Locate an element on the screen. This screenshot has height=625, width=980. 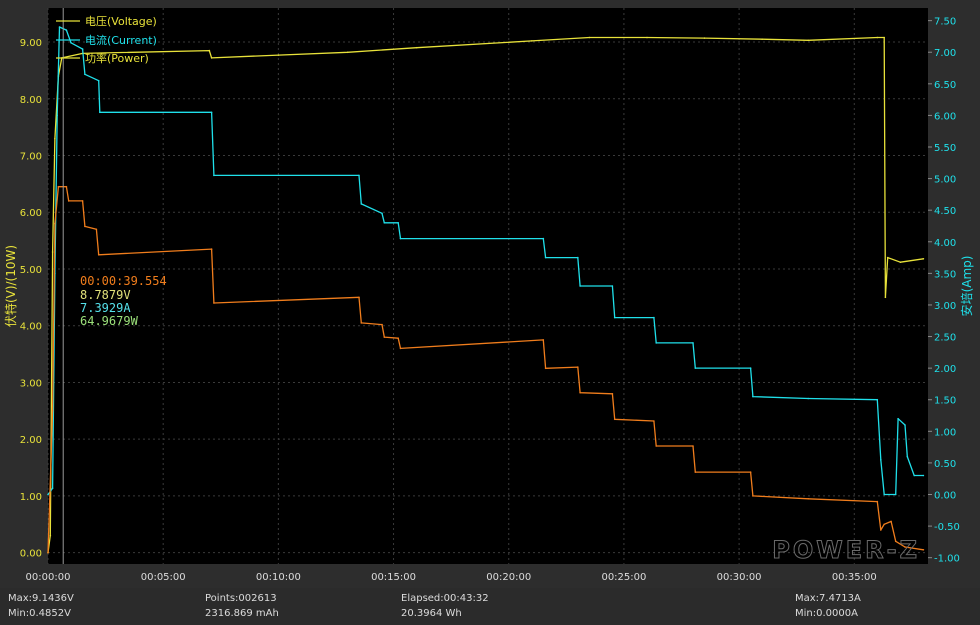
y-right-tick-label: 6.50 is located at coordinates (945, 85).